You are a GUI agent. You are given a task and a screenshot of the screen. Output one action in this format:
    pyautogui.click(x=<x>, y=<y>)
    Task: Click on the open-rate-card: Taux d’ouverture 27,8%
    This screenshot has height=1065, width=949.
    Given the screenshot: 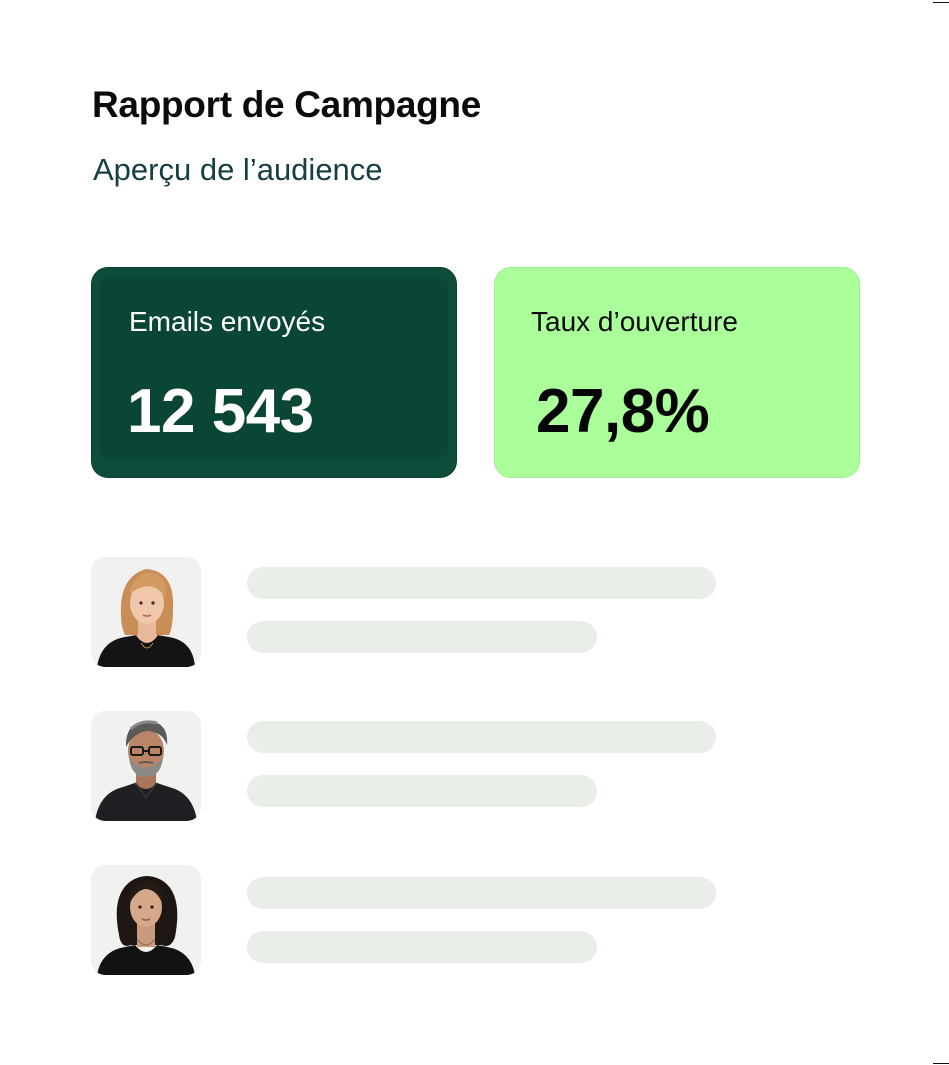 What is the action you would take?
    pyautogui.click(x=677, y=372)
    